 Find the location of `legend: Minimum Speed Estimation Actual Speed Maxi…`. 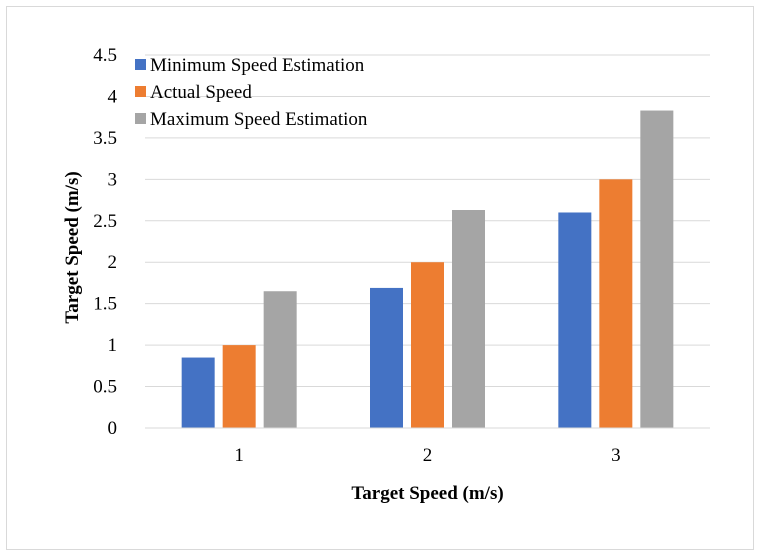

legend: Minimum Speed Estimation Actual Speed Maxi… is located at coordinates (251, 92).